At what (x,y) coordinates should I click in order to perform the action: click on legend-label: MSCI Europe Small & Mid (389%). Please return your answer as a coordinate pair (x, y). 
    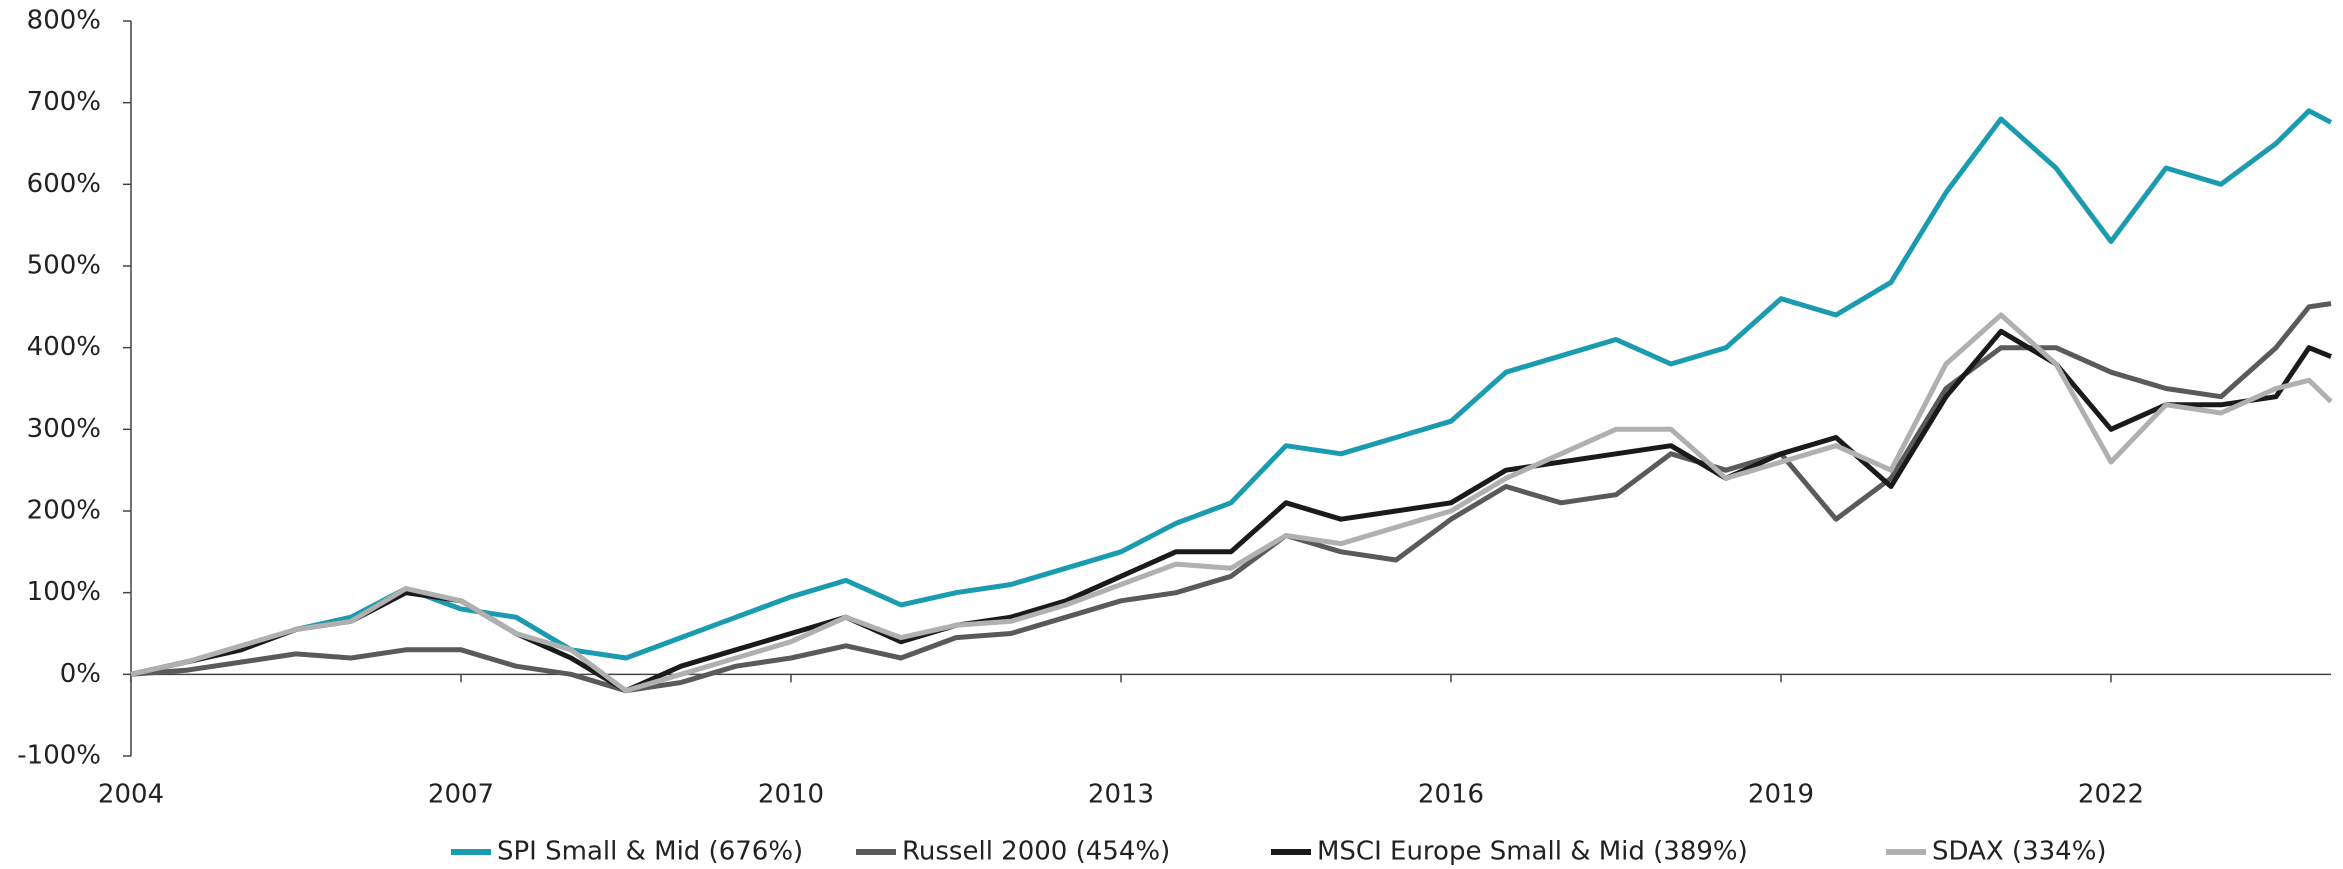
    Looking at the image, I should click on (1532, 852).